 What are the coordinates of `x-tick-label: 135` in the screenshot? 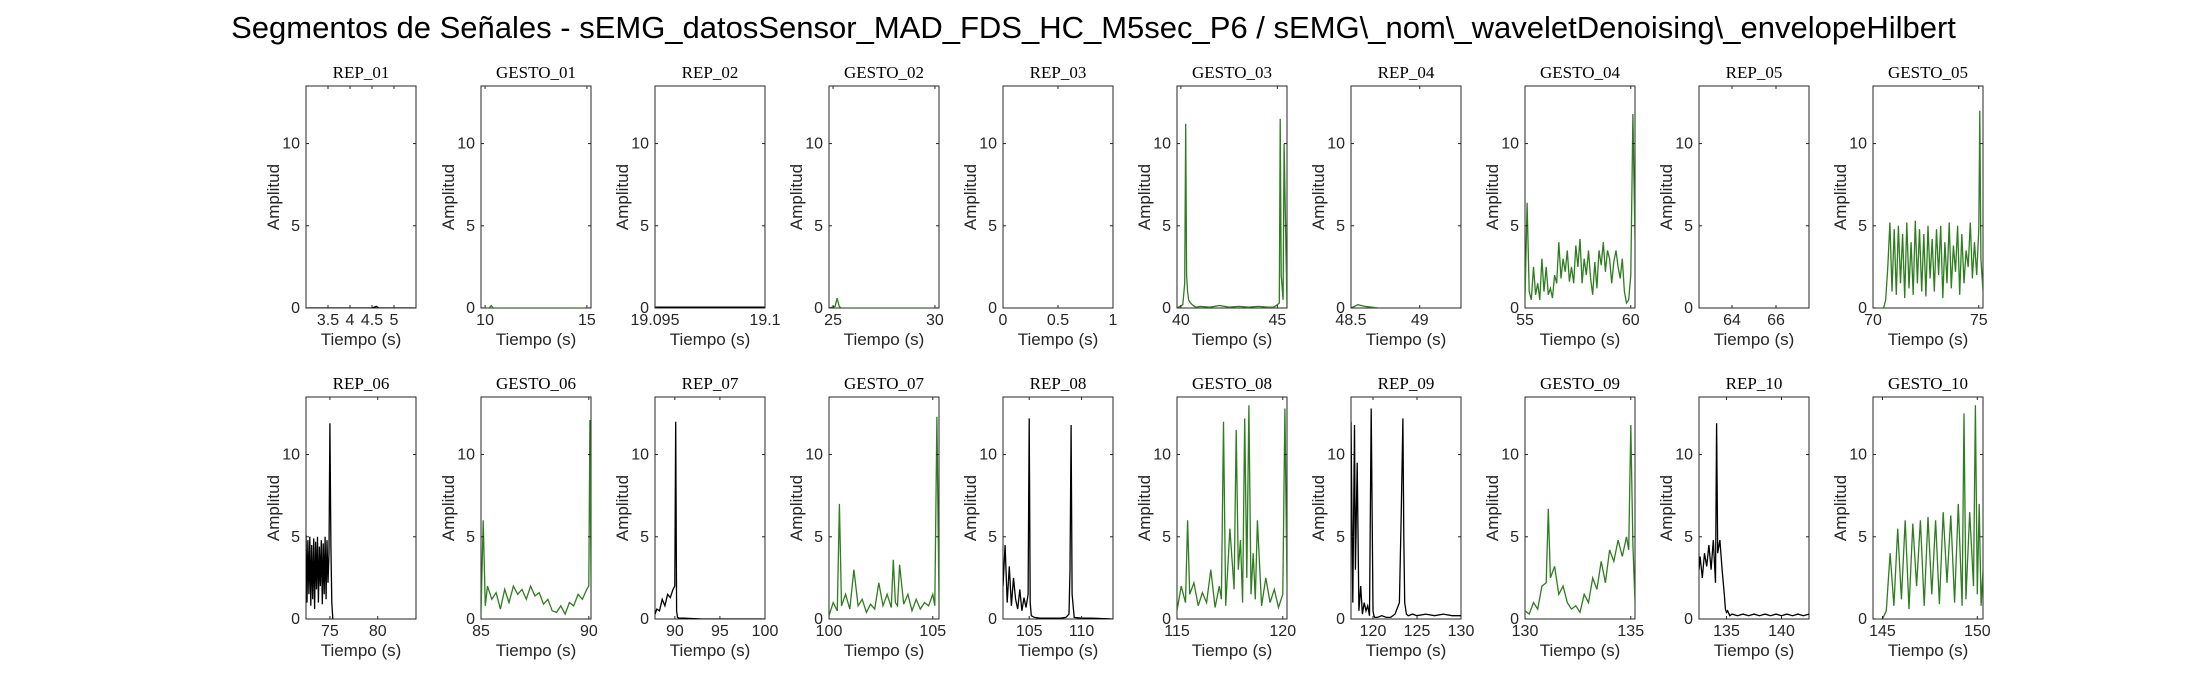 It's located at (1630, 631).